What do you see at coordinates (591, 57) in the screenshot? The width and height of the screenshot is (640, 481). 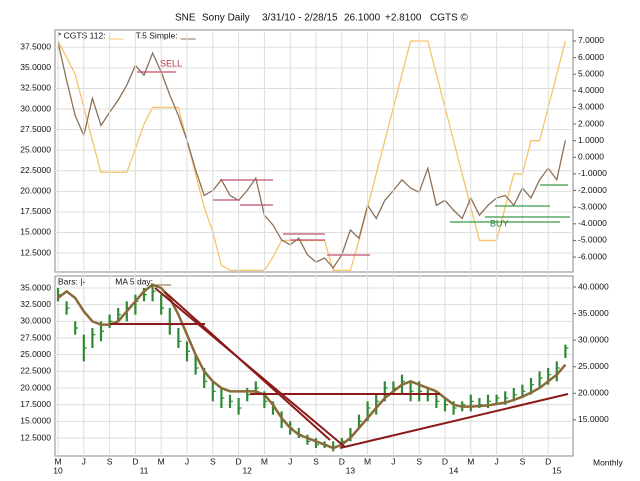 I see `y2-tick-label: 6.0000` at bounding box center [591, 57].